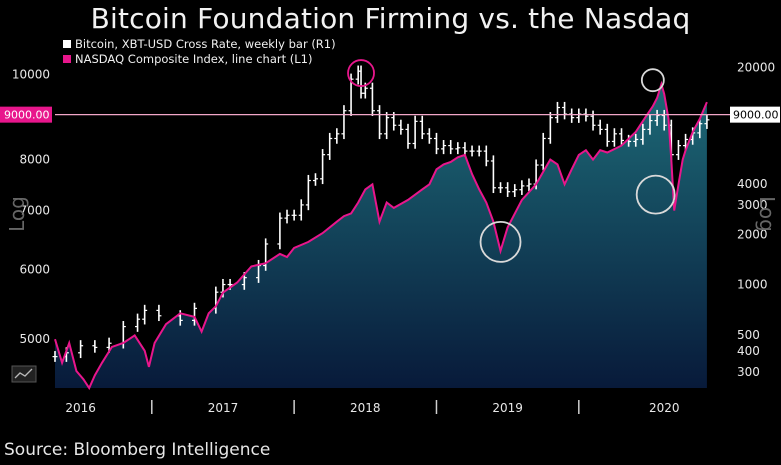 The image size is (781, 465). I want to click on right-tick-label: 400, so click(748, 351).